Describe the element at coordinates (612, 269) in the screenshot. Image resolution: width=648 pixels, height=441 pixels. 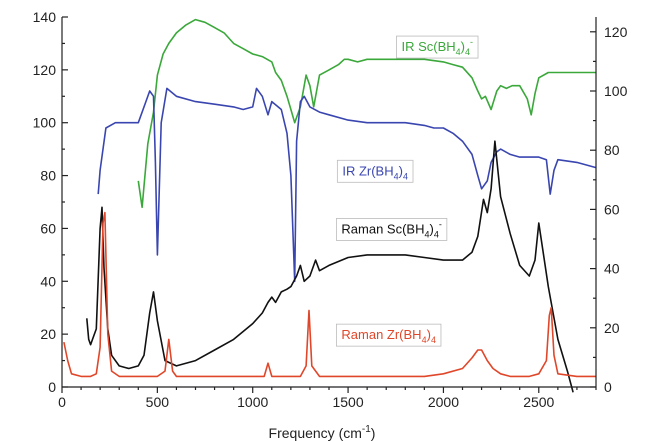
I see `y-right-tick-label: 40` at that location.